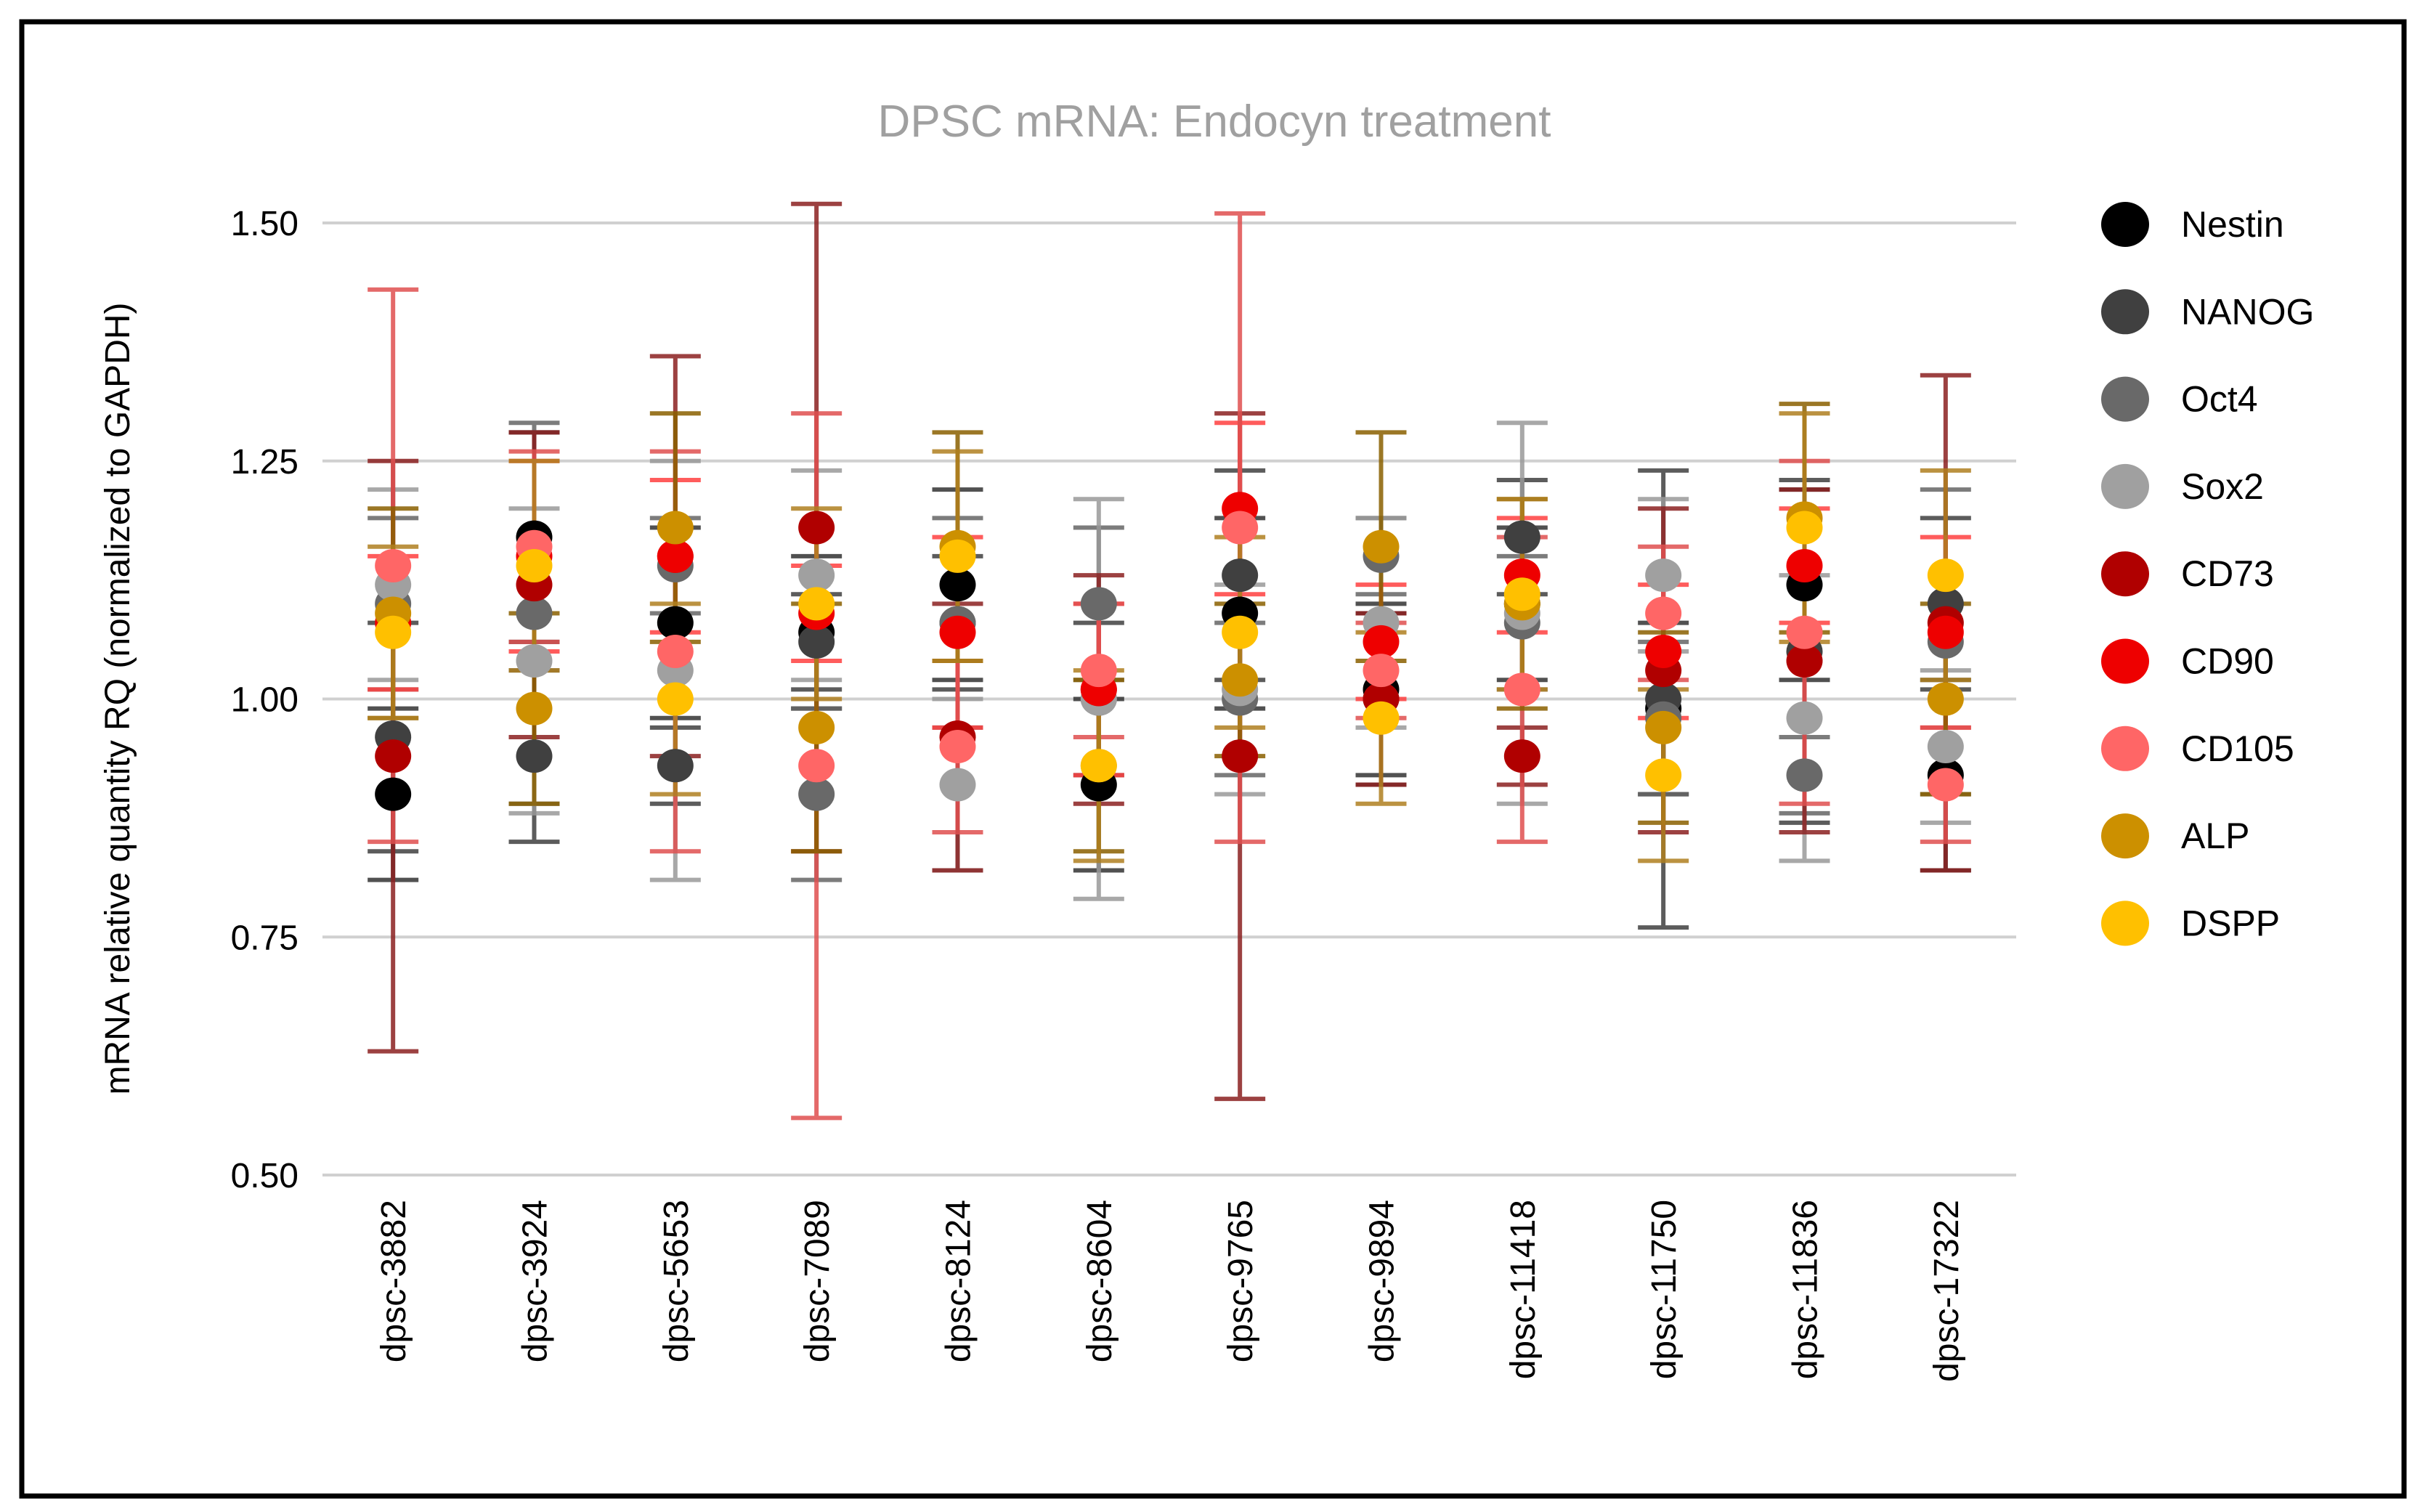  I want to click on y-tick-label: 1.25, so click(265, 462).